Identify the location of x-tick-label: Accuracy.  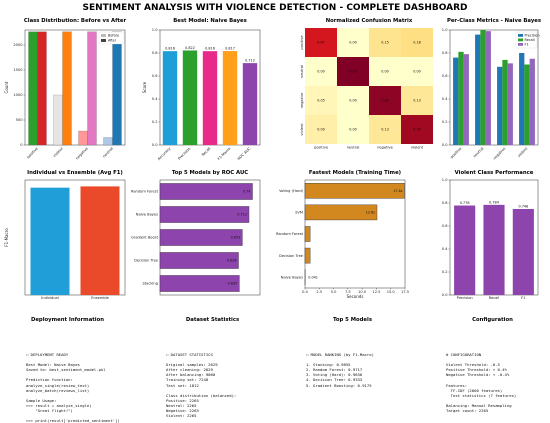
(164, 153).